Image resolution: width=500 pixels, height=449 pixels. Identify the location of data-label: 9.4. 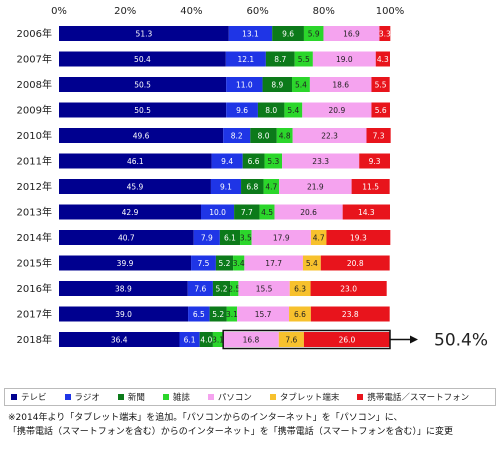
(227, 161).